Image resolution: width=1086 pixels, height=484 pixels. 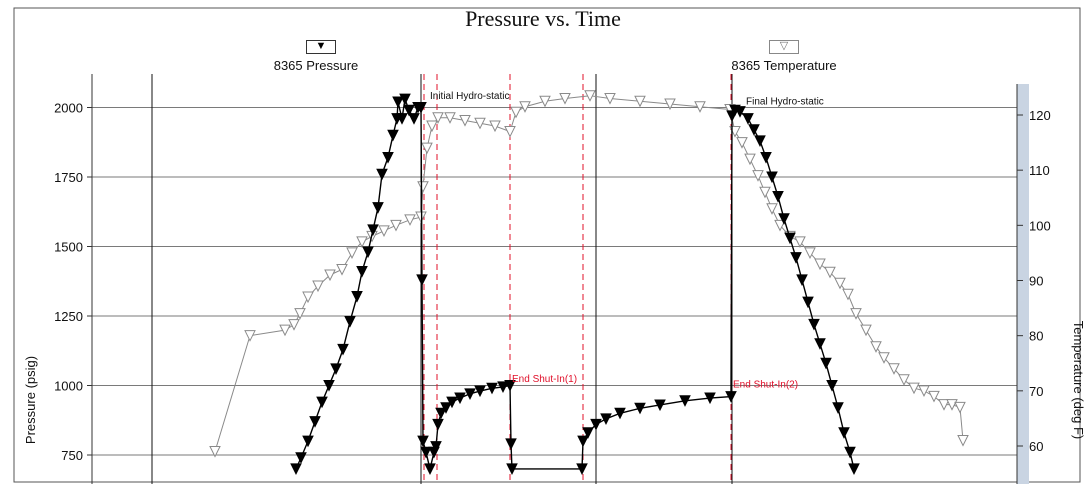 I want to click on right-axis: 60 70 80 90 100 110 120, so click(x=1034, y=281).